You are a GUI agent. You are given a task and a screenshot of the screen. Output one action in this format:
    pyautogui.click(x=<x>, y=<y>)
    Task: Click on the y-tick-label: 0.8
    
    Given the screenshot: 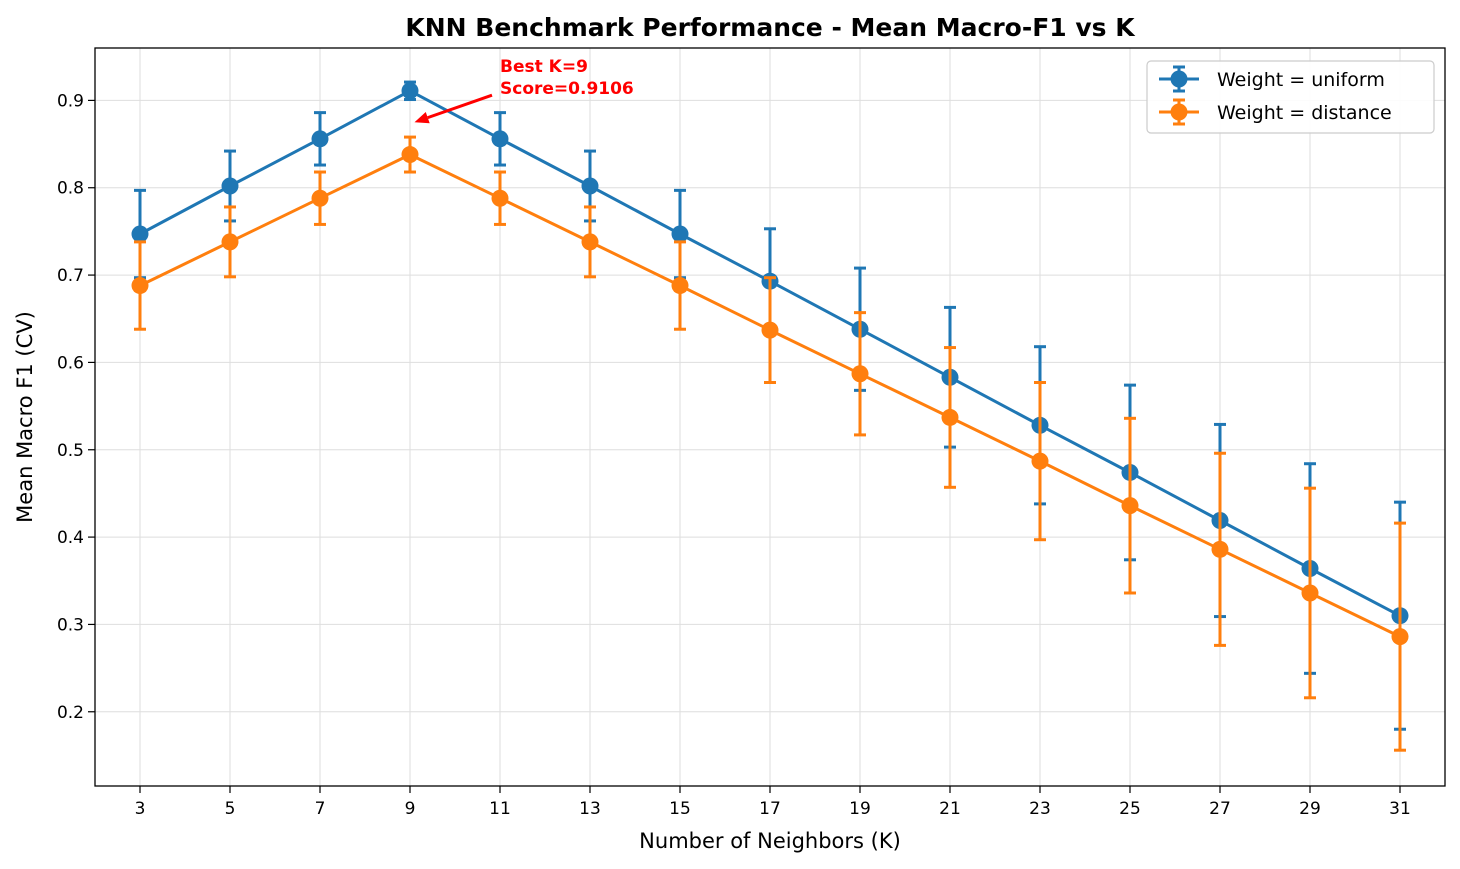 What is the action you would take?
    pyautogui.click(x=70, y=189)
    